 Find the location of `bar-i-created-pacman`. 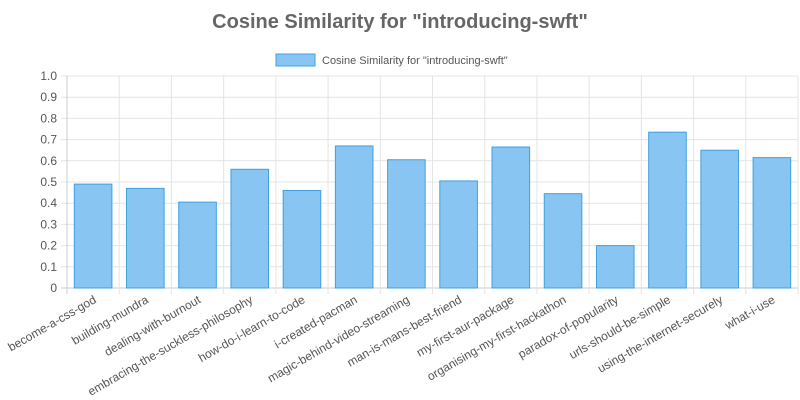

bar-i-created-pacman is located at coordinates (354, 217).